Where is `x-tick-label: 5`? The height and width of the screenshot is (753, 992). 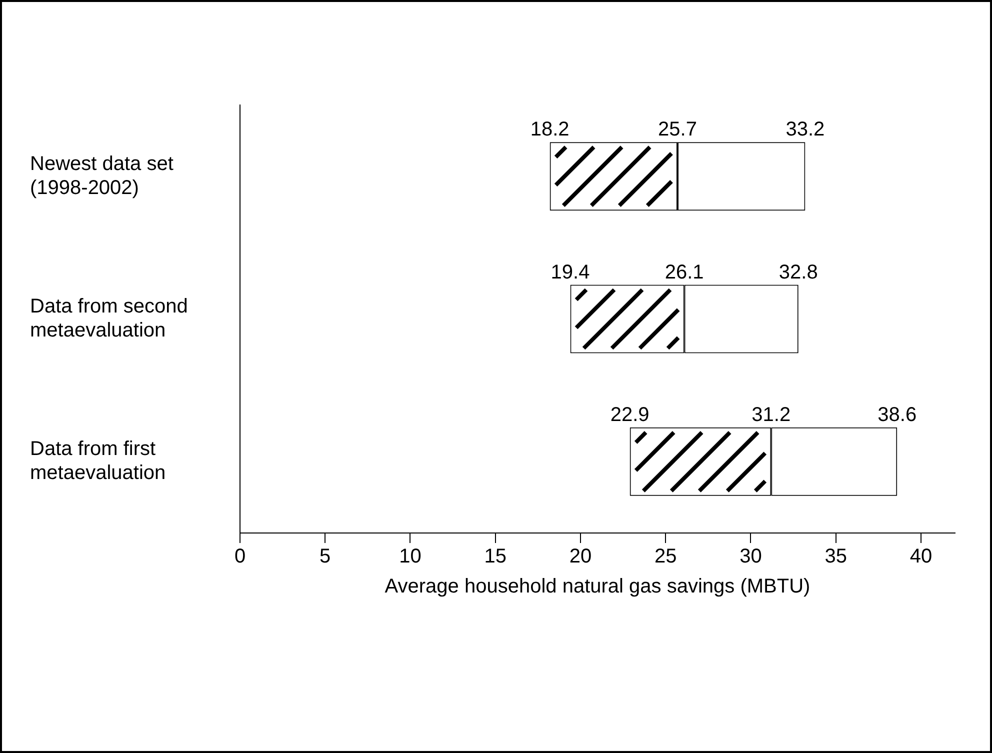
x-tick-label: 5 is located at coordinates (325, 557).